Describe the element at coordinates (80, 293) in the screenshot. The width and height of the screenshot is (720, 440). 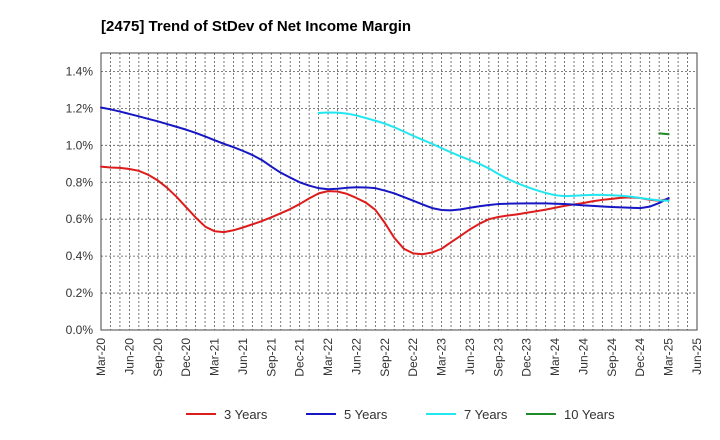
I see `y-tick-label: 0.2%` at that location.